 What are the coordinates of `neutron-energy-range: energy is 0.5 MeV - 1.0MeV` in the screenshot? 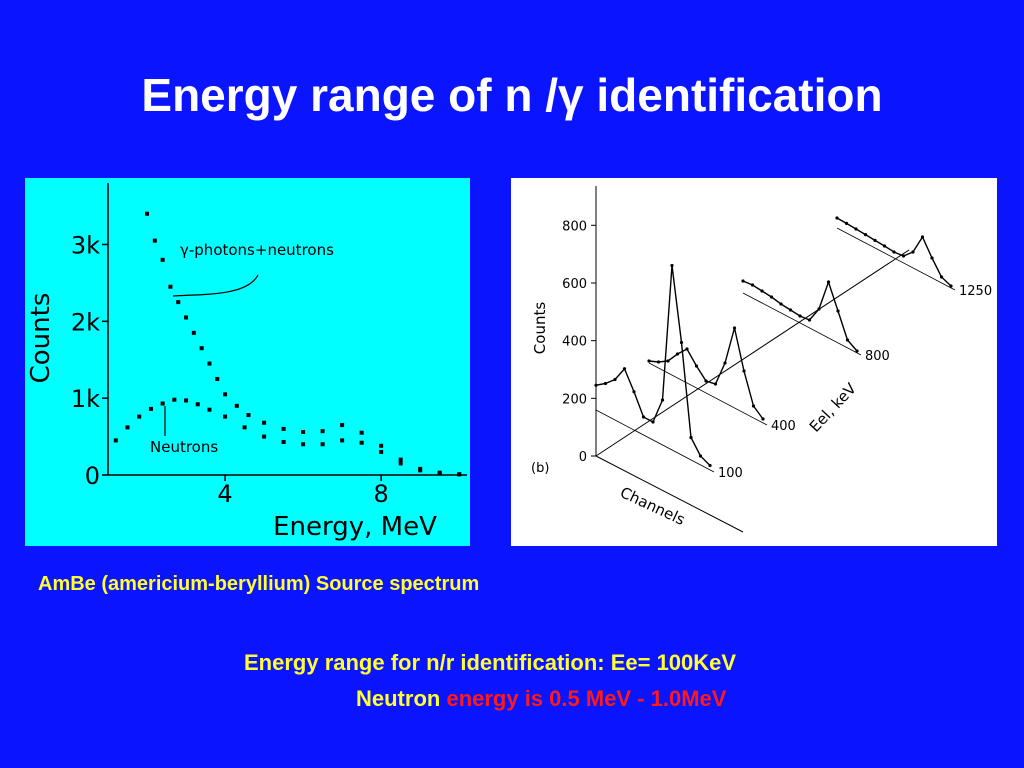 It's located at (586, 698).